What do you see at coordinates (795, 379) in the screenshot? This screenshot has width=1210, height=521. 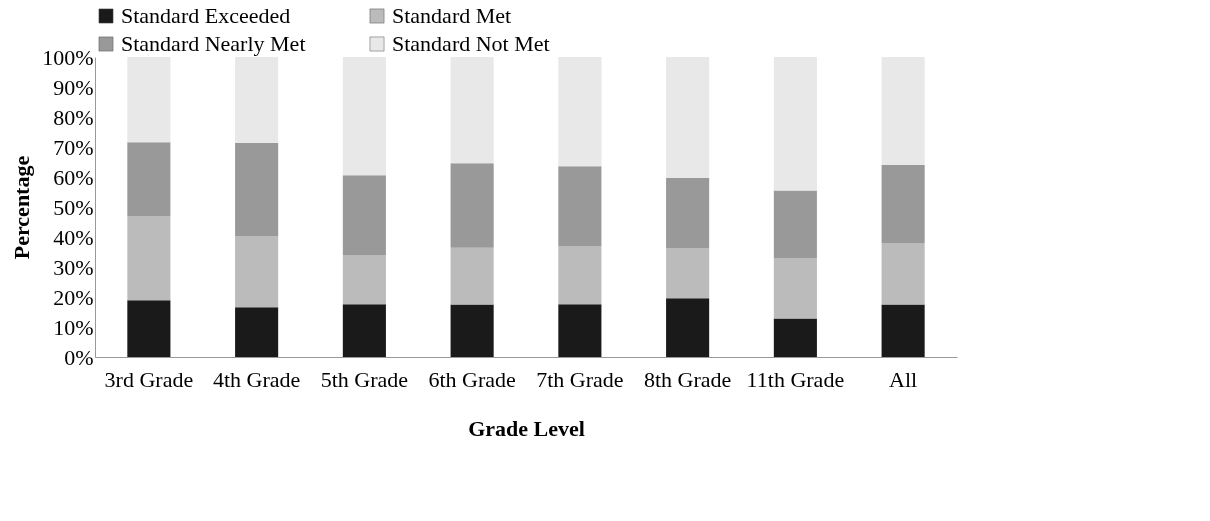 I see `x-tick-label: 11th Grade` at bounding box center [795, 379].